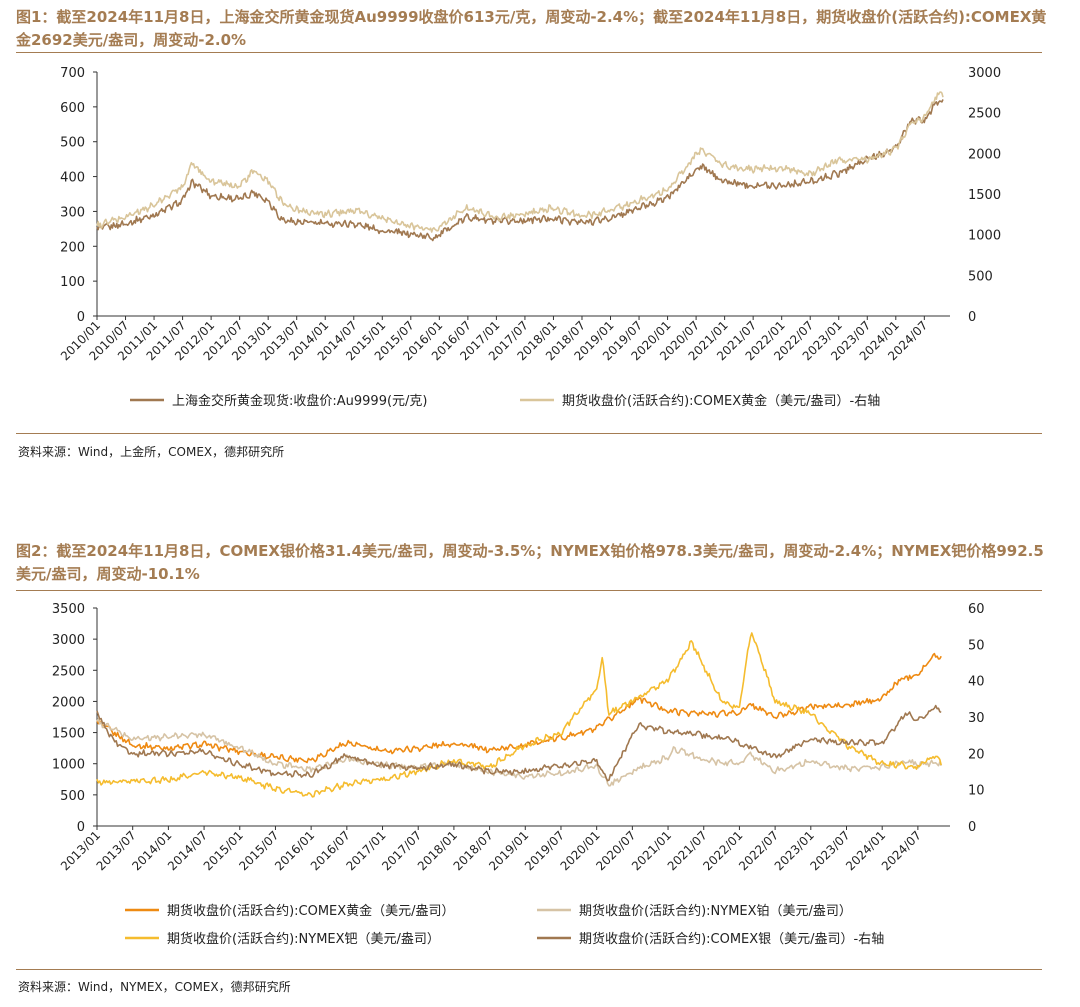  Describe the element at coordinates (68, 640) in the screenshot. I see `left-axis-tick-label: 3000` at that location.